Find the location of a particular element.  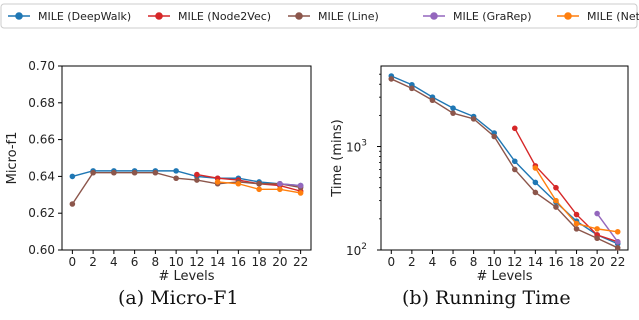

x-tick-label: 10 is located at coordinates (494, 262).